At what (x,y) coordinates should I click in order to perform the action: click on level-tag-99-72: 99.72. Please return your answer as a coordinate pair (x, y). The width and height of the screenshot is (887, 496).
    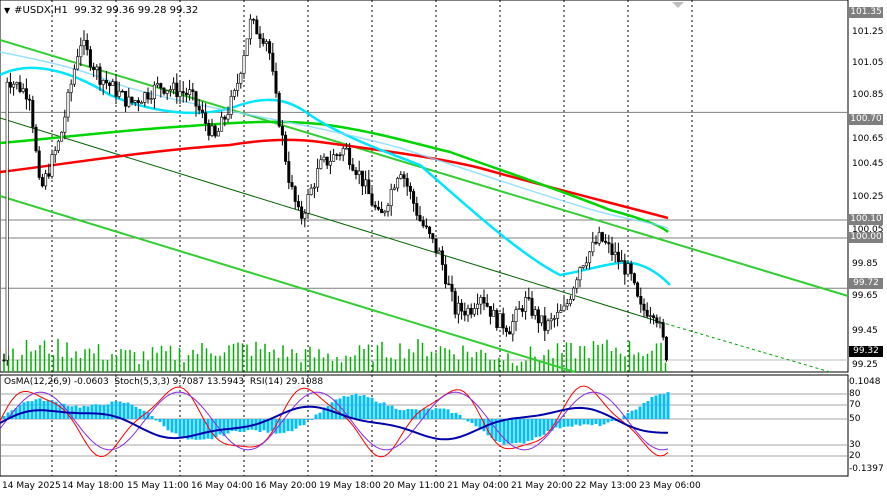
    Looking at the image, I should click on (866, 283).